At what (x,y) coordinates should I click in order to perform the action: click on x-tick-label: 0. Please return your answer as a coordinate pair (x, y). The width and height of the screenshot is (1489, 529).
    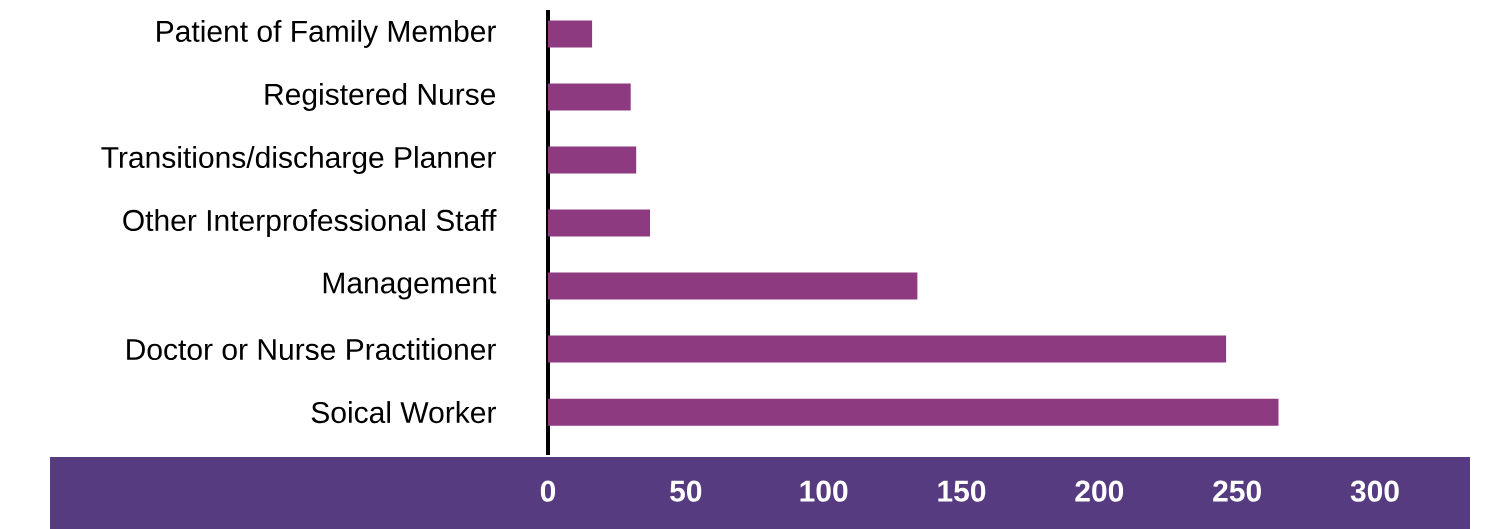
    Looking at the image, I should click on (548, 491).